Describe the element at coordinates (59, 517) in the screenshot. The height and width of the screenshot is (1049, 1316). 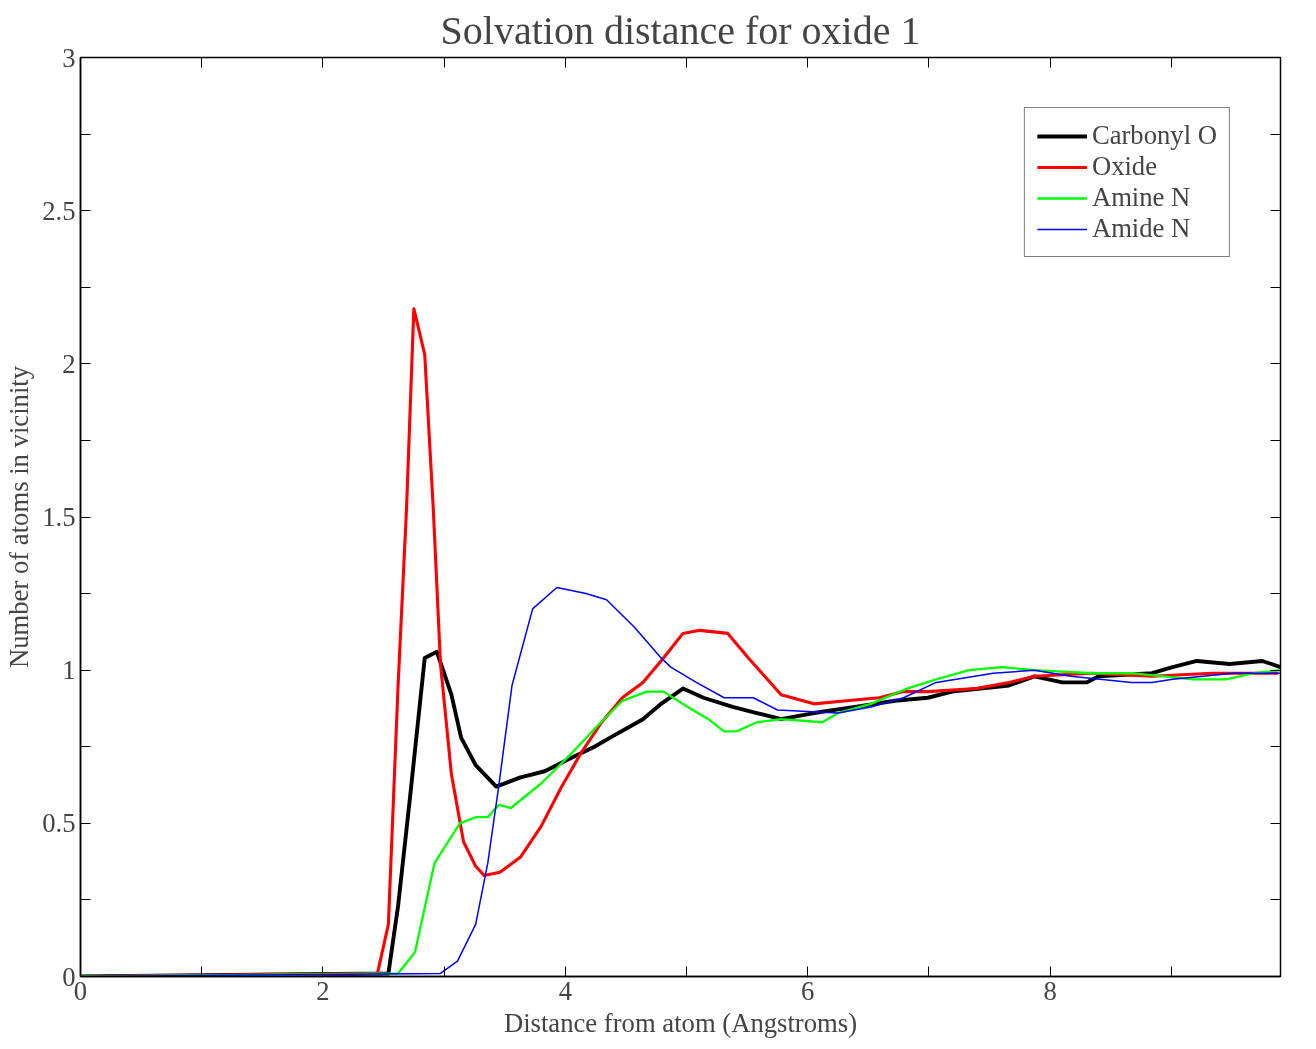
I see `y-tick-label: 1.5` at that location.